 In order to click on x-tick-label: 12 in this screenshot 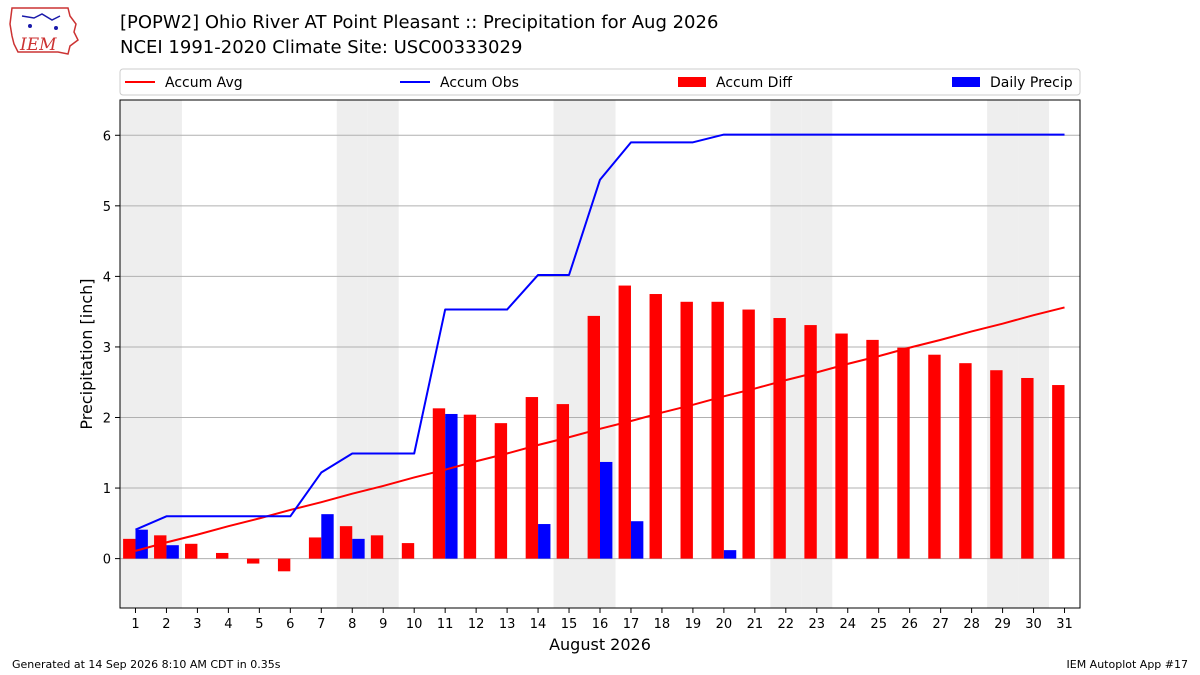, I will do `click(476, 624)`.